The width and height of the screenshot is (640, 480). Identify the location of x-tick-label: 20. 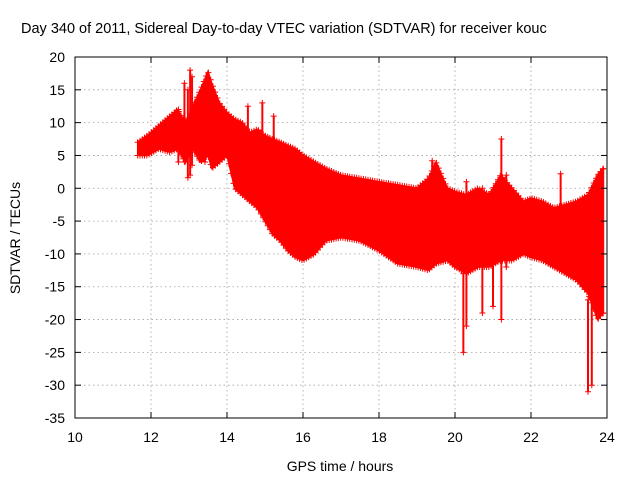
(455, 437).